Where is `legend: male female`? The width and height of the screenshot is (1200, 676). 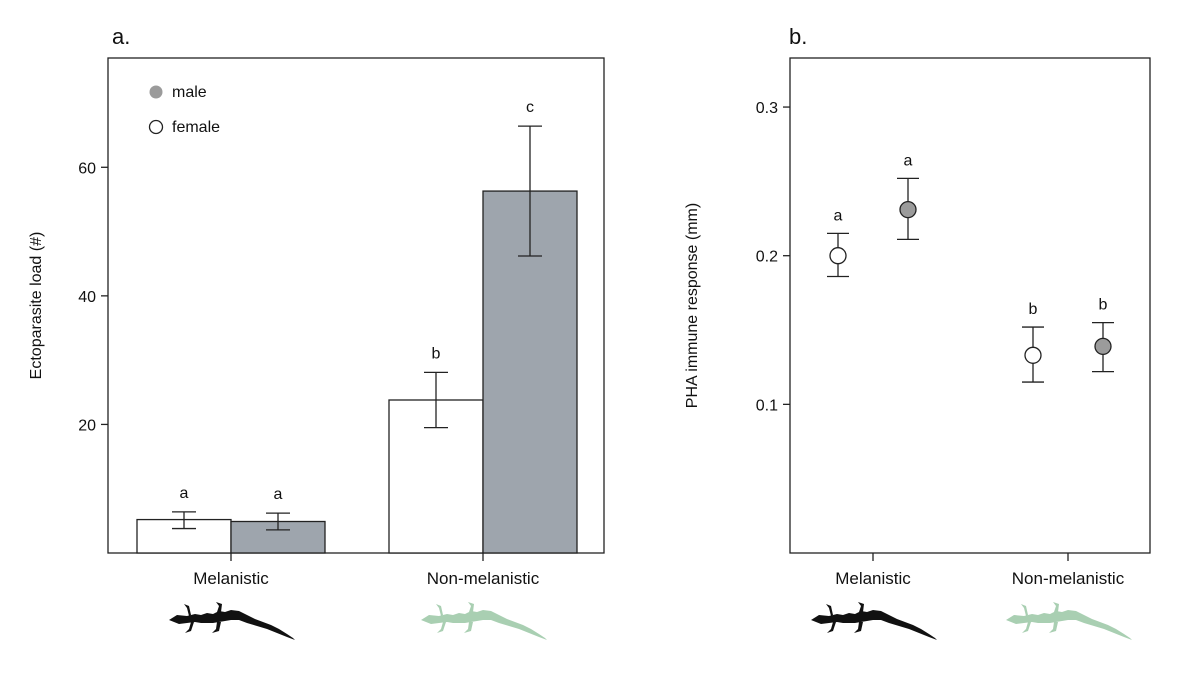
legend: male female is located at coordinates (184, 110).